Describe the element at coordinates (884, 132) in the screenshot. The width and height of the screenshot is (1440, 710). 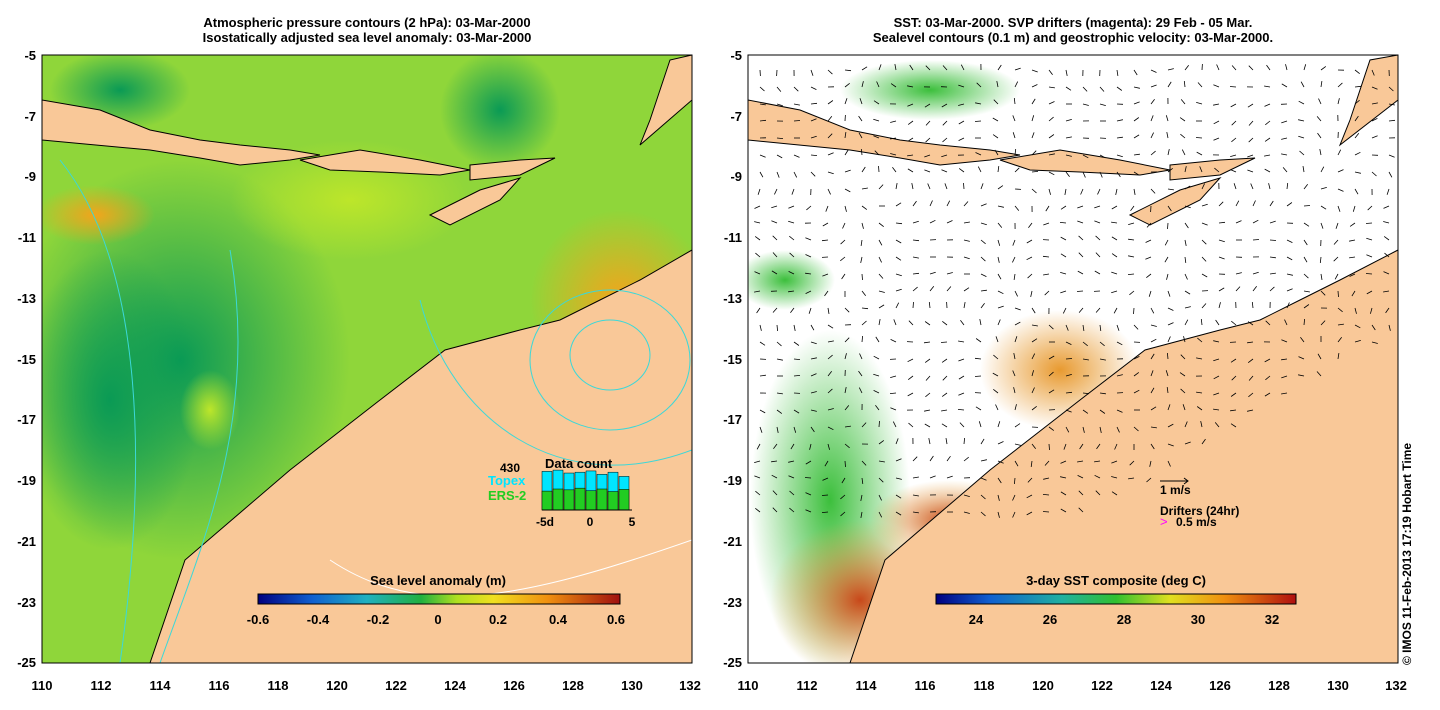
I see `indonesia-islands-right` at that location.